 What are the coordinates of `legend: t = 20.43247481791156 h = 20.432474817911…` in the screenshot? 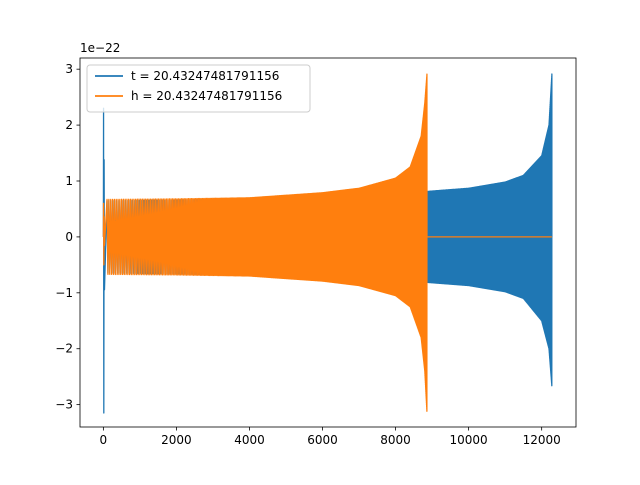 It's located at (198, 88).